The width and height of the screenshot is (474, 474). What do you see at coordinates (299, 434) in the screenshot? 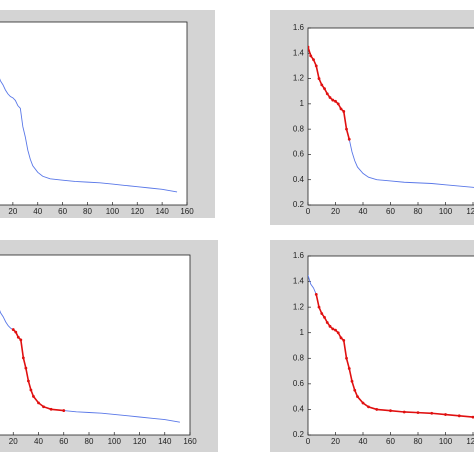
I see `y-tick-label: 0.2` at bounding box center [299, 434].